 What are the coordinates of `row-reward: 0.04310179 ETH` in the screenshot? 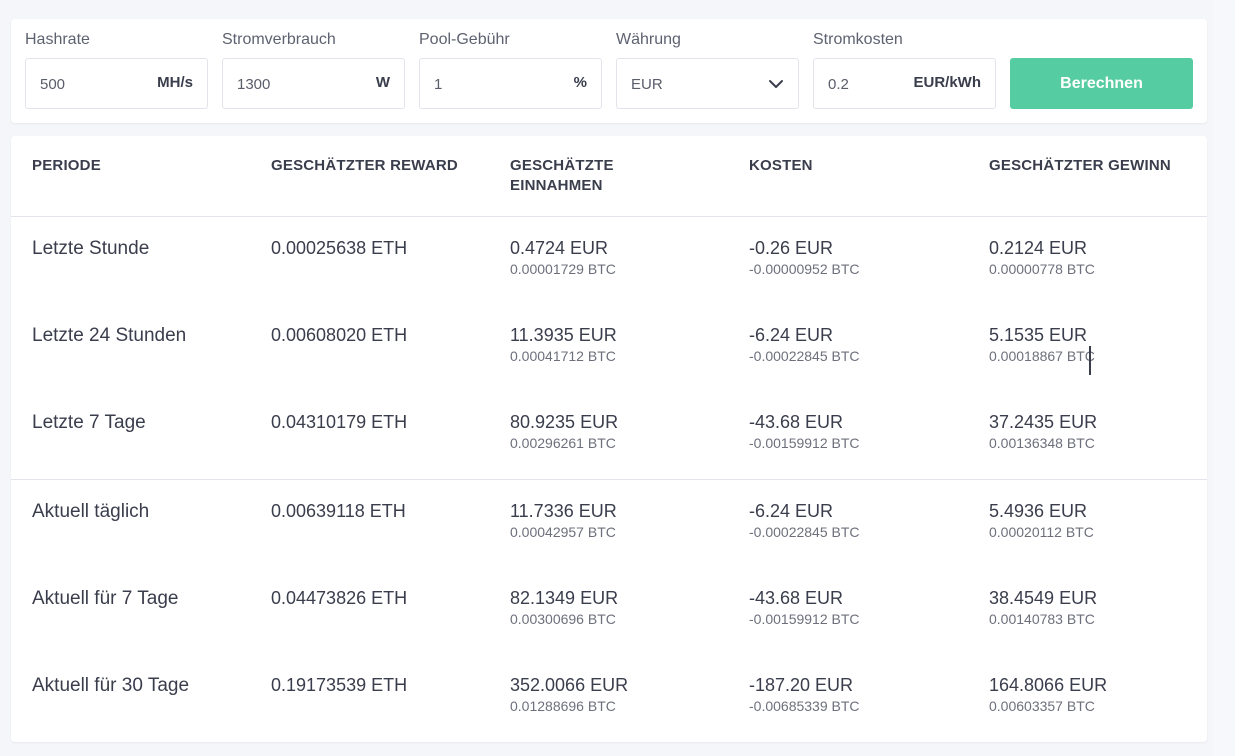 It's located at (339, 422).